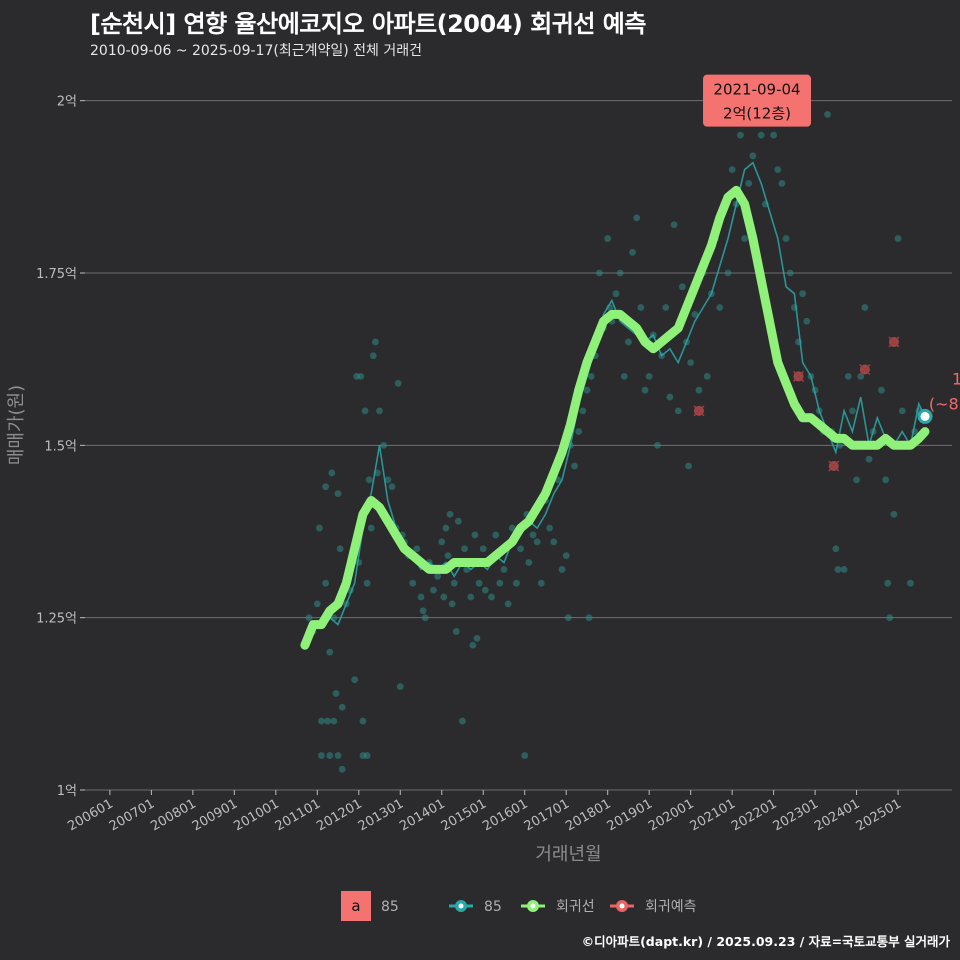 This screenshot has height=960, width=960. I want to click on legend-key-letter: a, so click(355, 906).